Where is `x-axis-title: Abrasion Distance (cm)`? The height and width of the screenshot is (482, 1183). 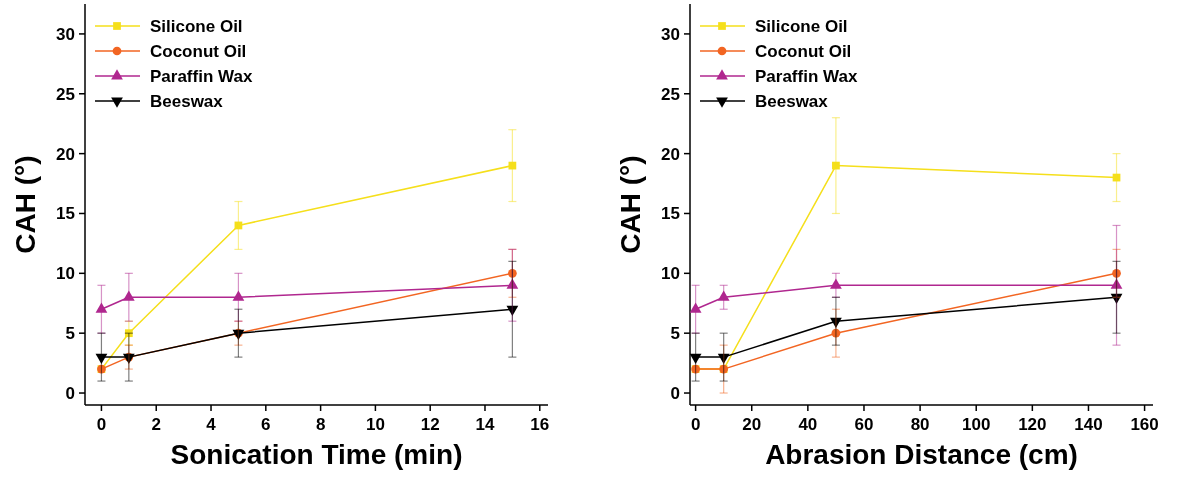 x-axis-title: Abrasion Distance (cm) is located at coordinates (921, 454).